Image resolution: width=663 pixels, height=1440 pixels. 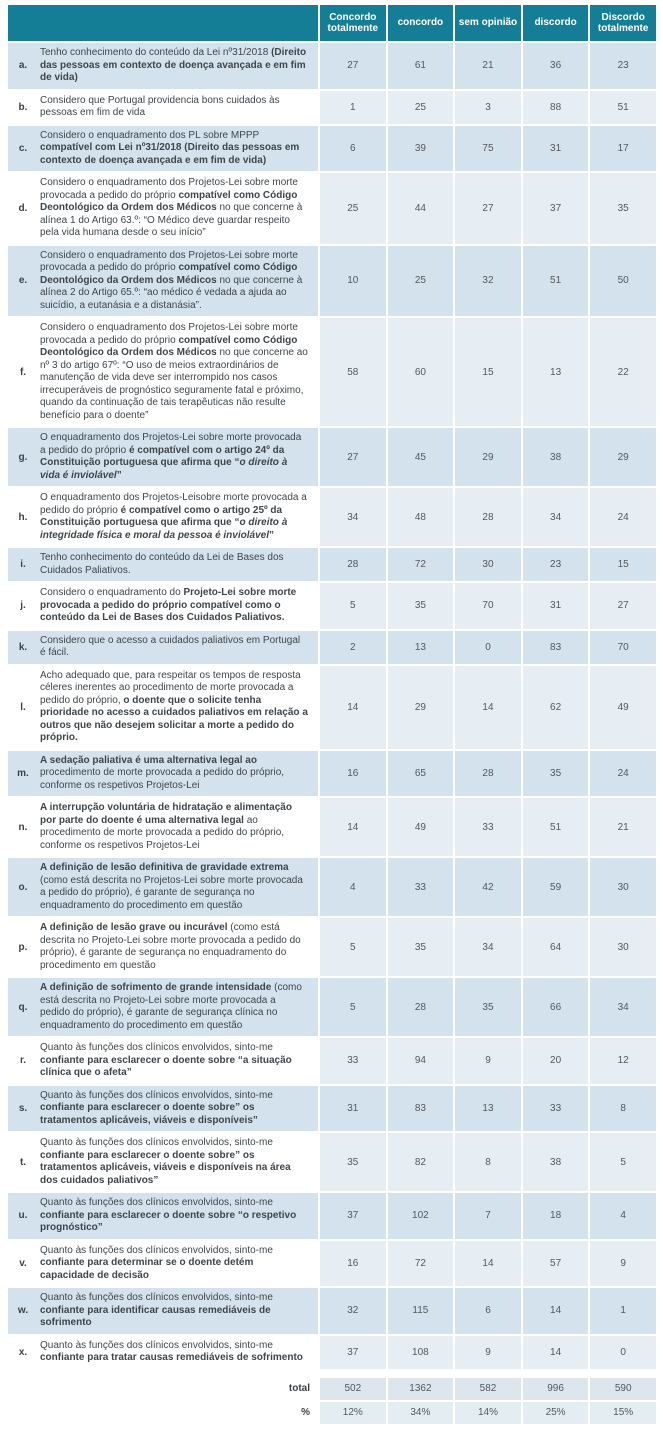 I want to click on row-label: p., so click(x=23, y=947).